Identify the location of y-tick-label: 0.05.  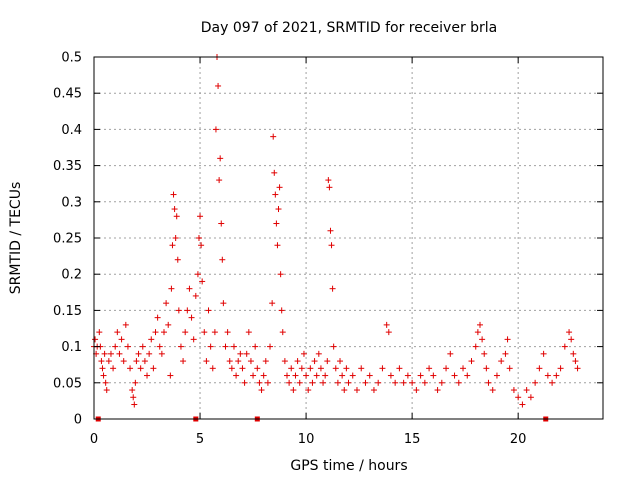
(67, 383).